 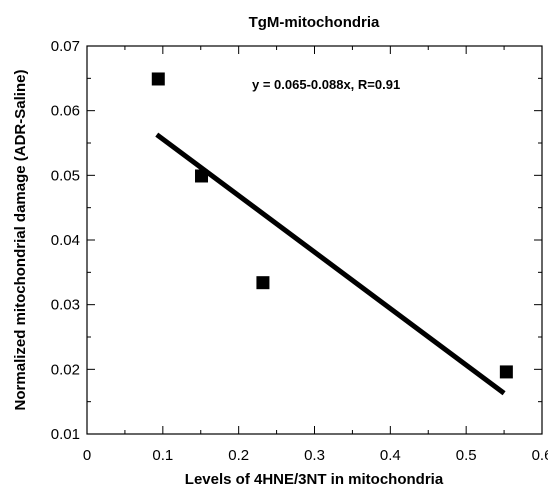 I want to click on y-tick-label: 0.04, so click(x=65, y=240).